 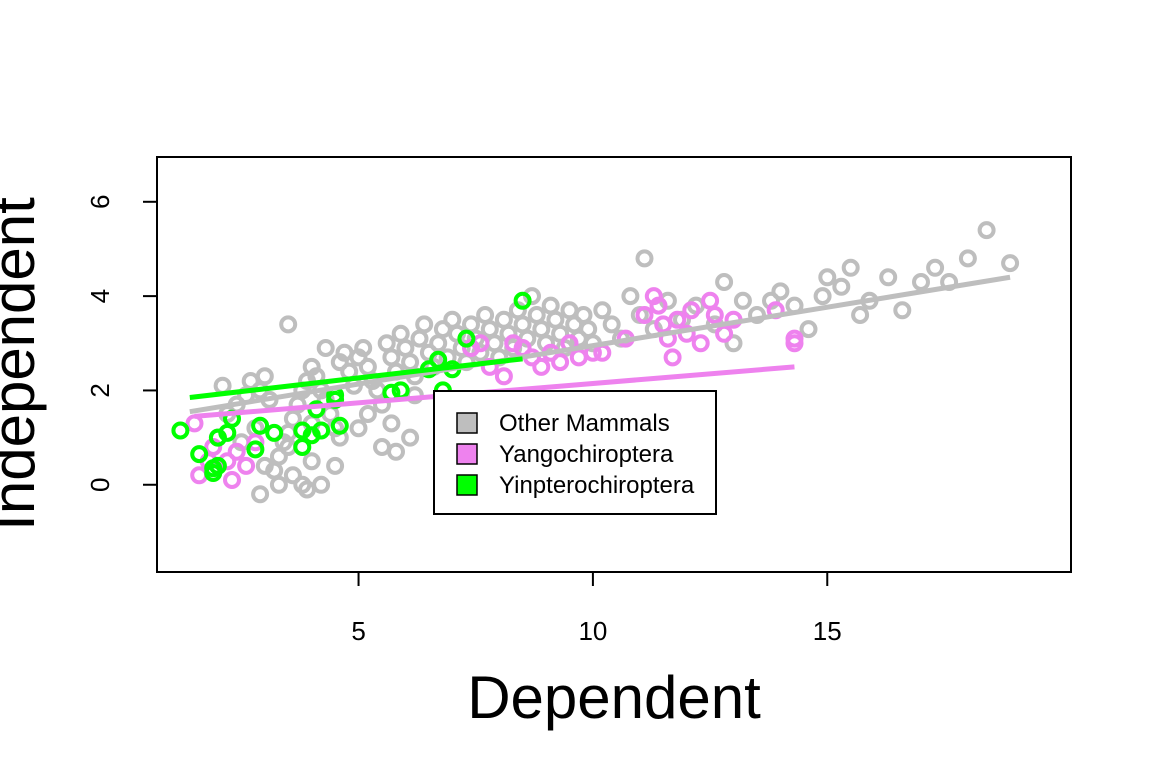 What do you see at coordinates (597, 485) in the screenshot?
I see `legend-label: Yinpterochiroptera` at bounding box center [597, 485].